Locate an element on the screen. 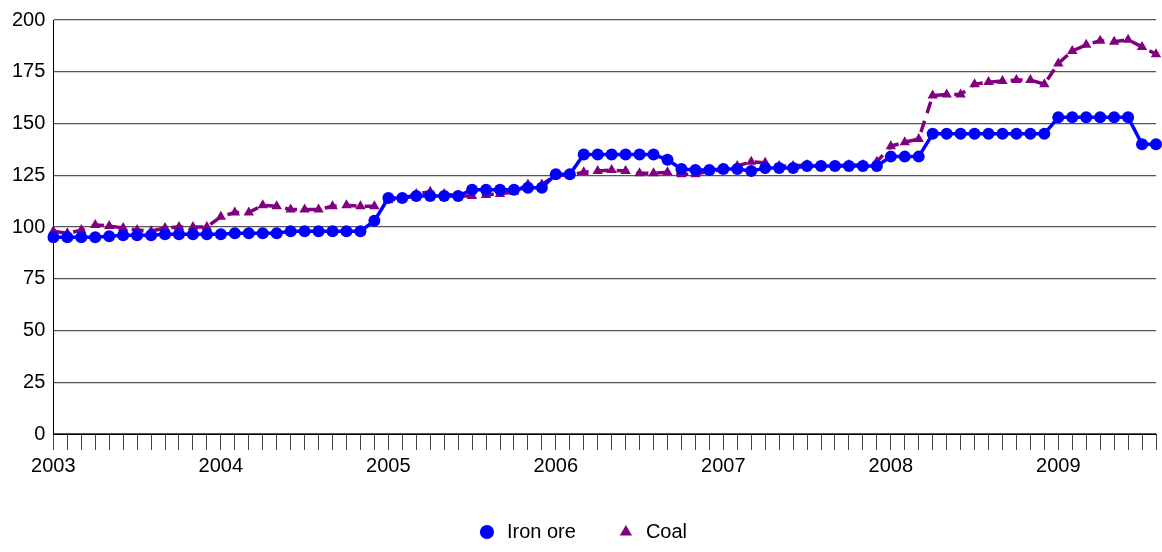 The height and width of the screenshot is (552, 1162). y-tick-label: 25 is located at coordinates (34, 380).